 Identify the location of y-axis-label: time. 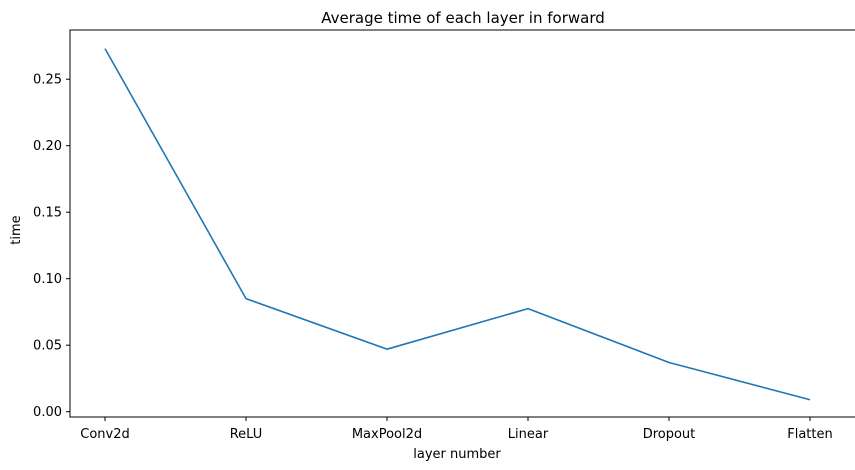
(16, 229).